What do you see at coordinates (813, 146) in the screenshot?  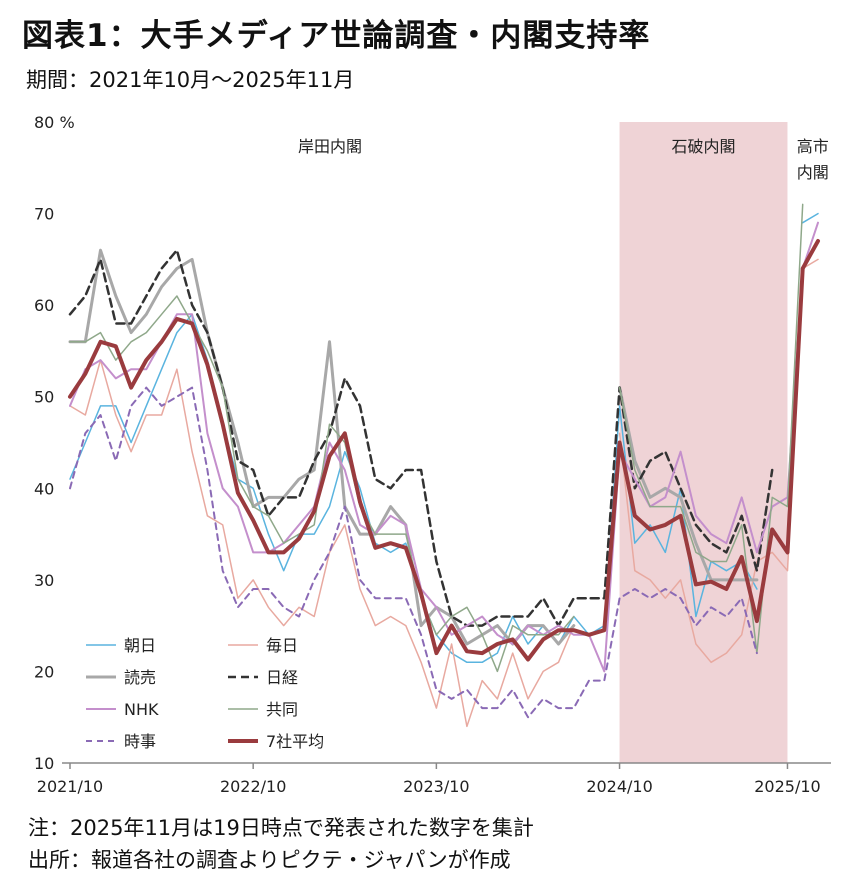 I see `period-label: 高市` at bounding box center [813, 146].